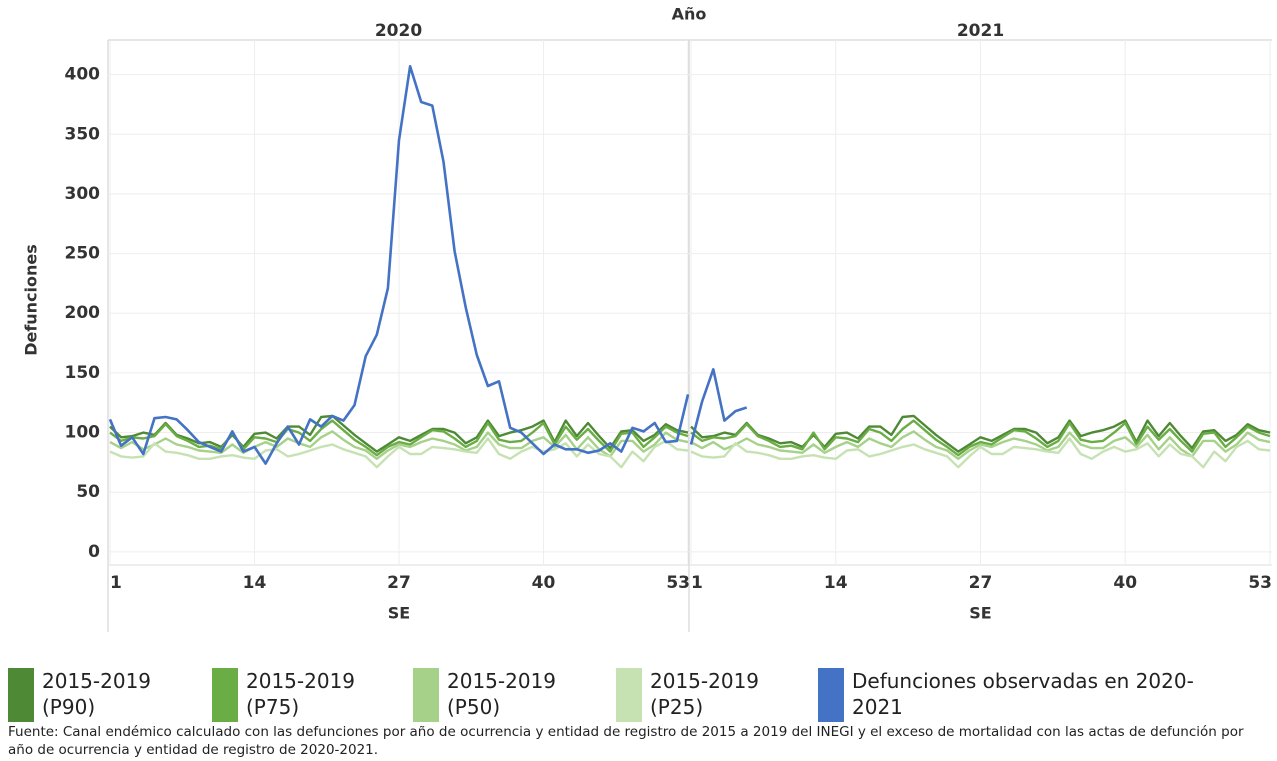 The image size is (1277, 761). I want to click on legend-item: Defunciones observadas en 2020-2021, so click(1025, 695).